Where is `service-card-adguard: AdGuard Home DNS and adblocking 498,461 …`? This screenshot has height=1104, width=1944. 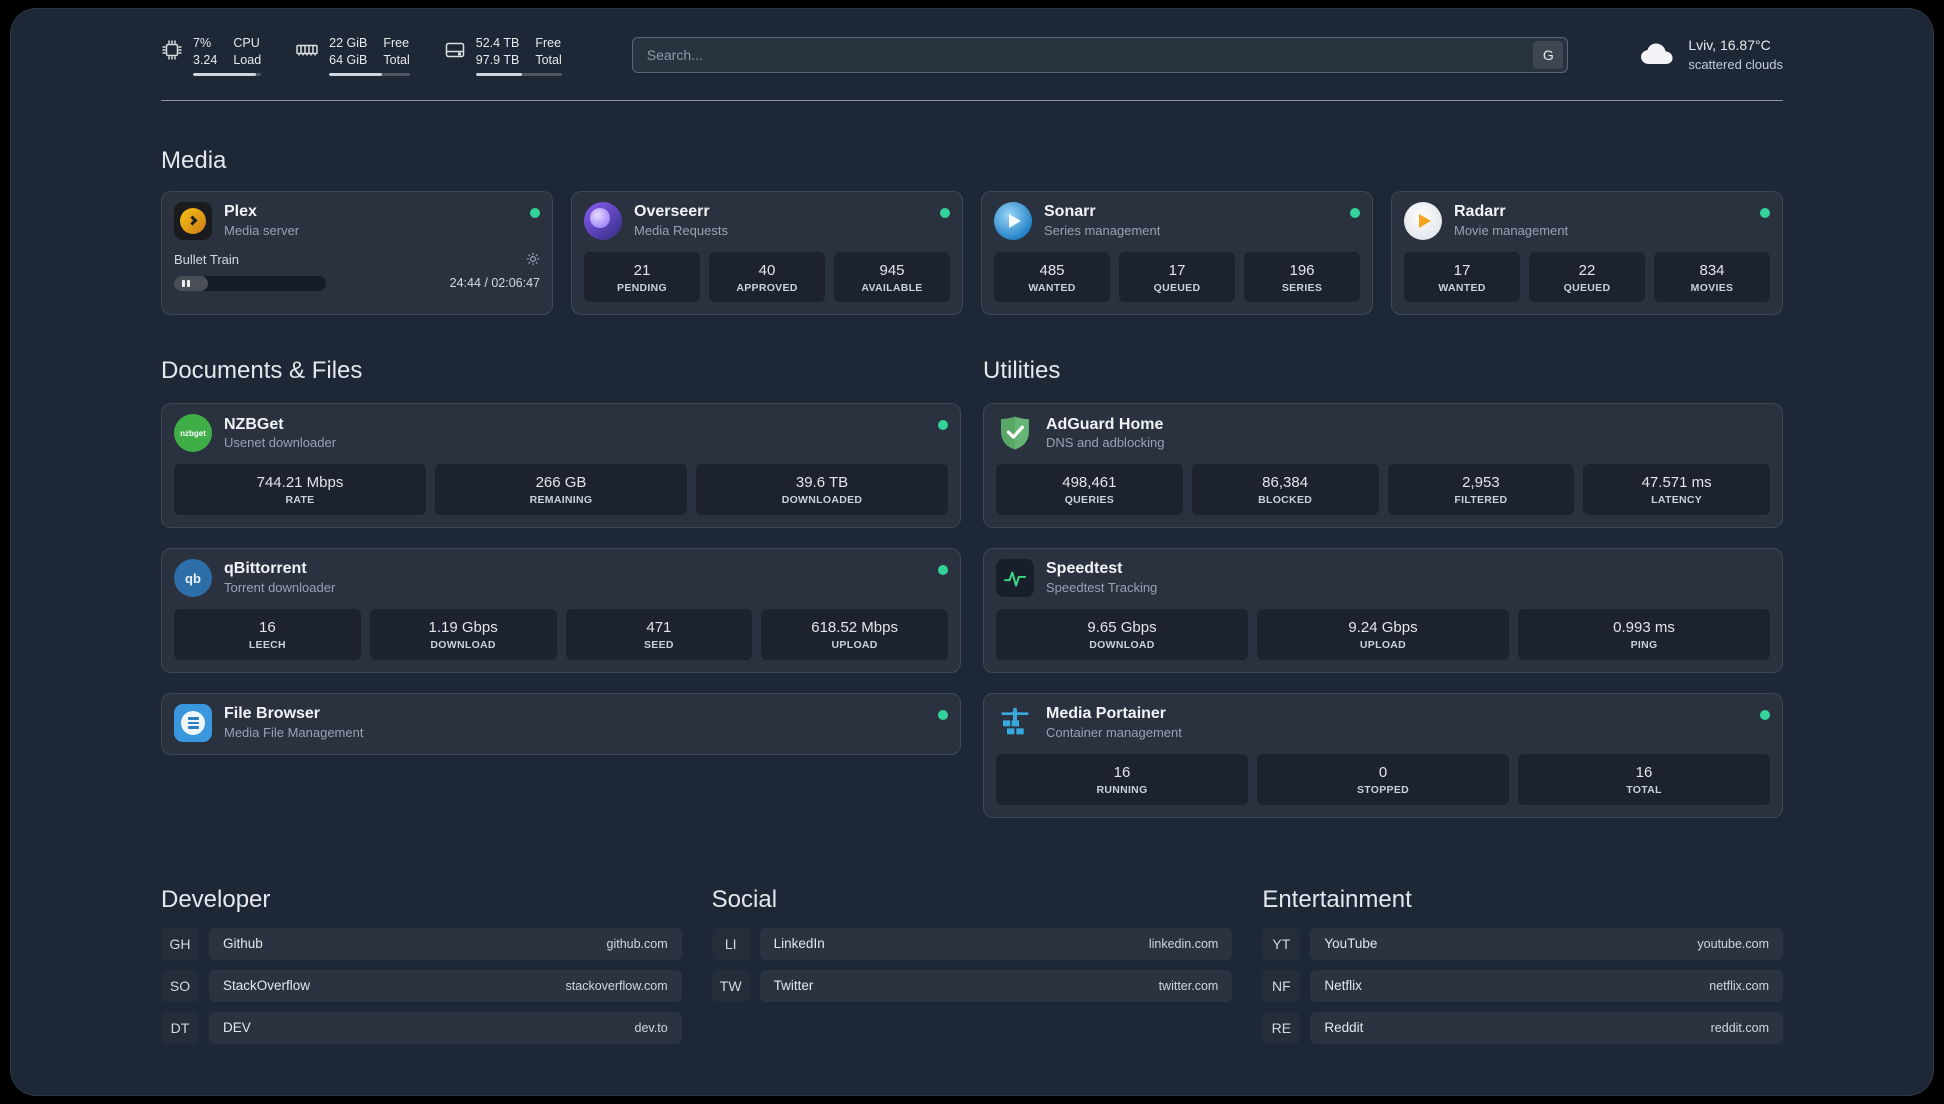 service-card-adguard: AdGuard Home DNS and adblocking 498,461 … is located at coordinates (1383, 466).